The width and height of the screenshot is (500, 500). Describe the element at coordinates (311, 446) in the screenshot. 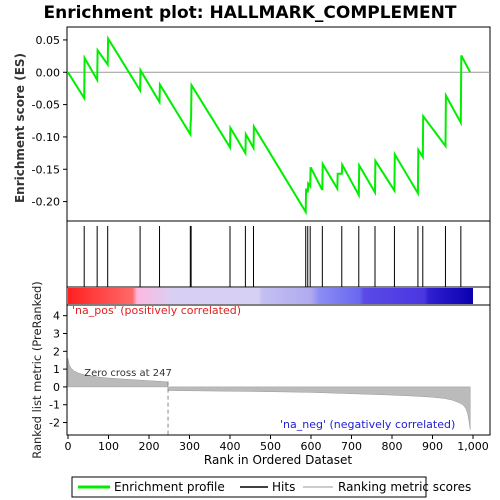

I see `x-tick-label: 600` at that location.